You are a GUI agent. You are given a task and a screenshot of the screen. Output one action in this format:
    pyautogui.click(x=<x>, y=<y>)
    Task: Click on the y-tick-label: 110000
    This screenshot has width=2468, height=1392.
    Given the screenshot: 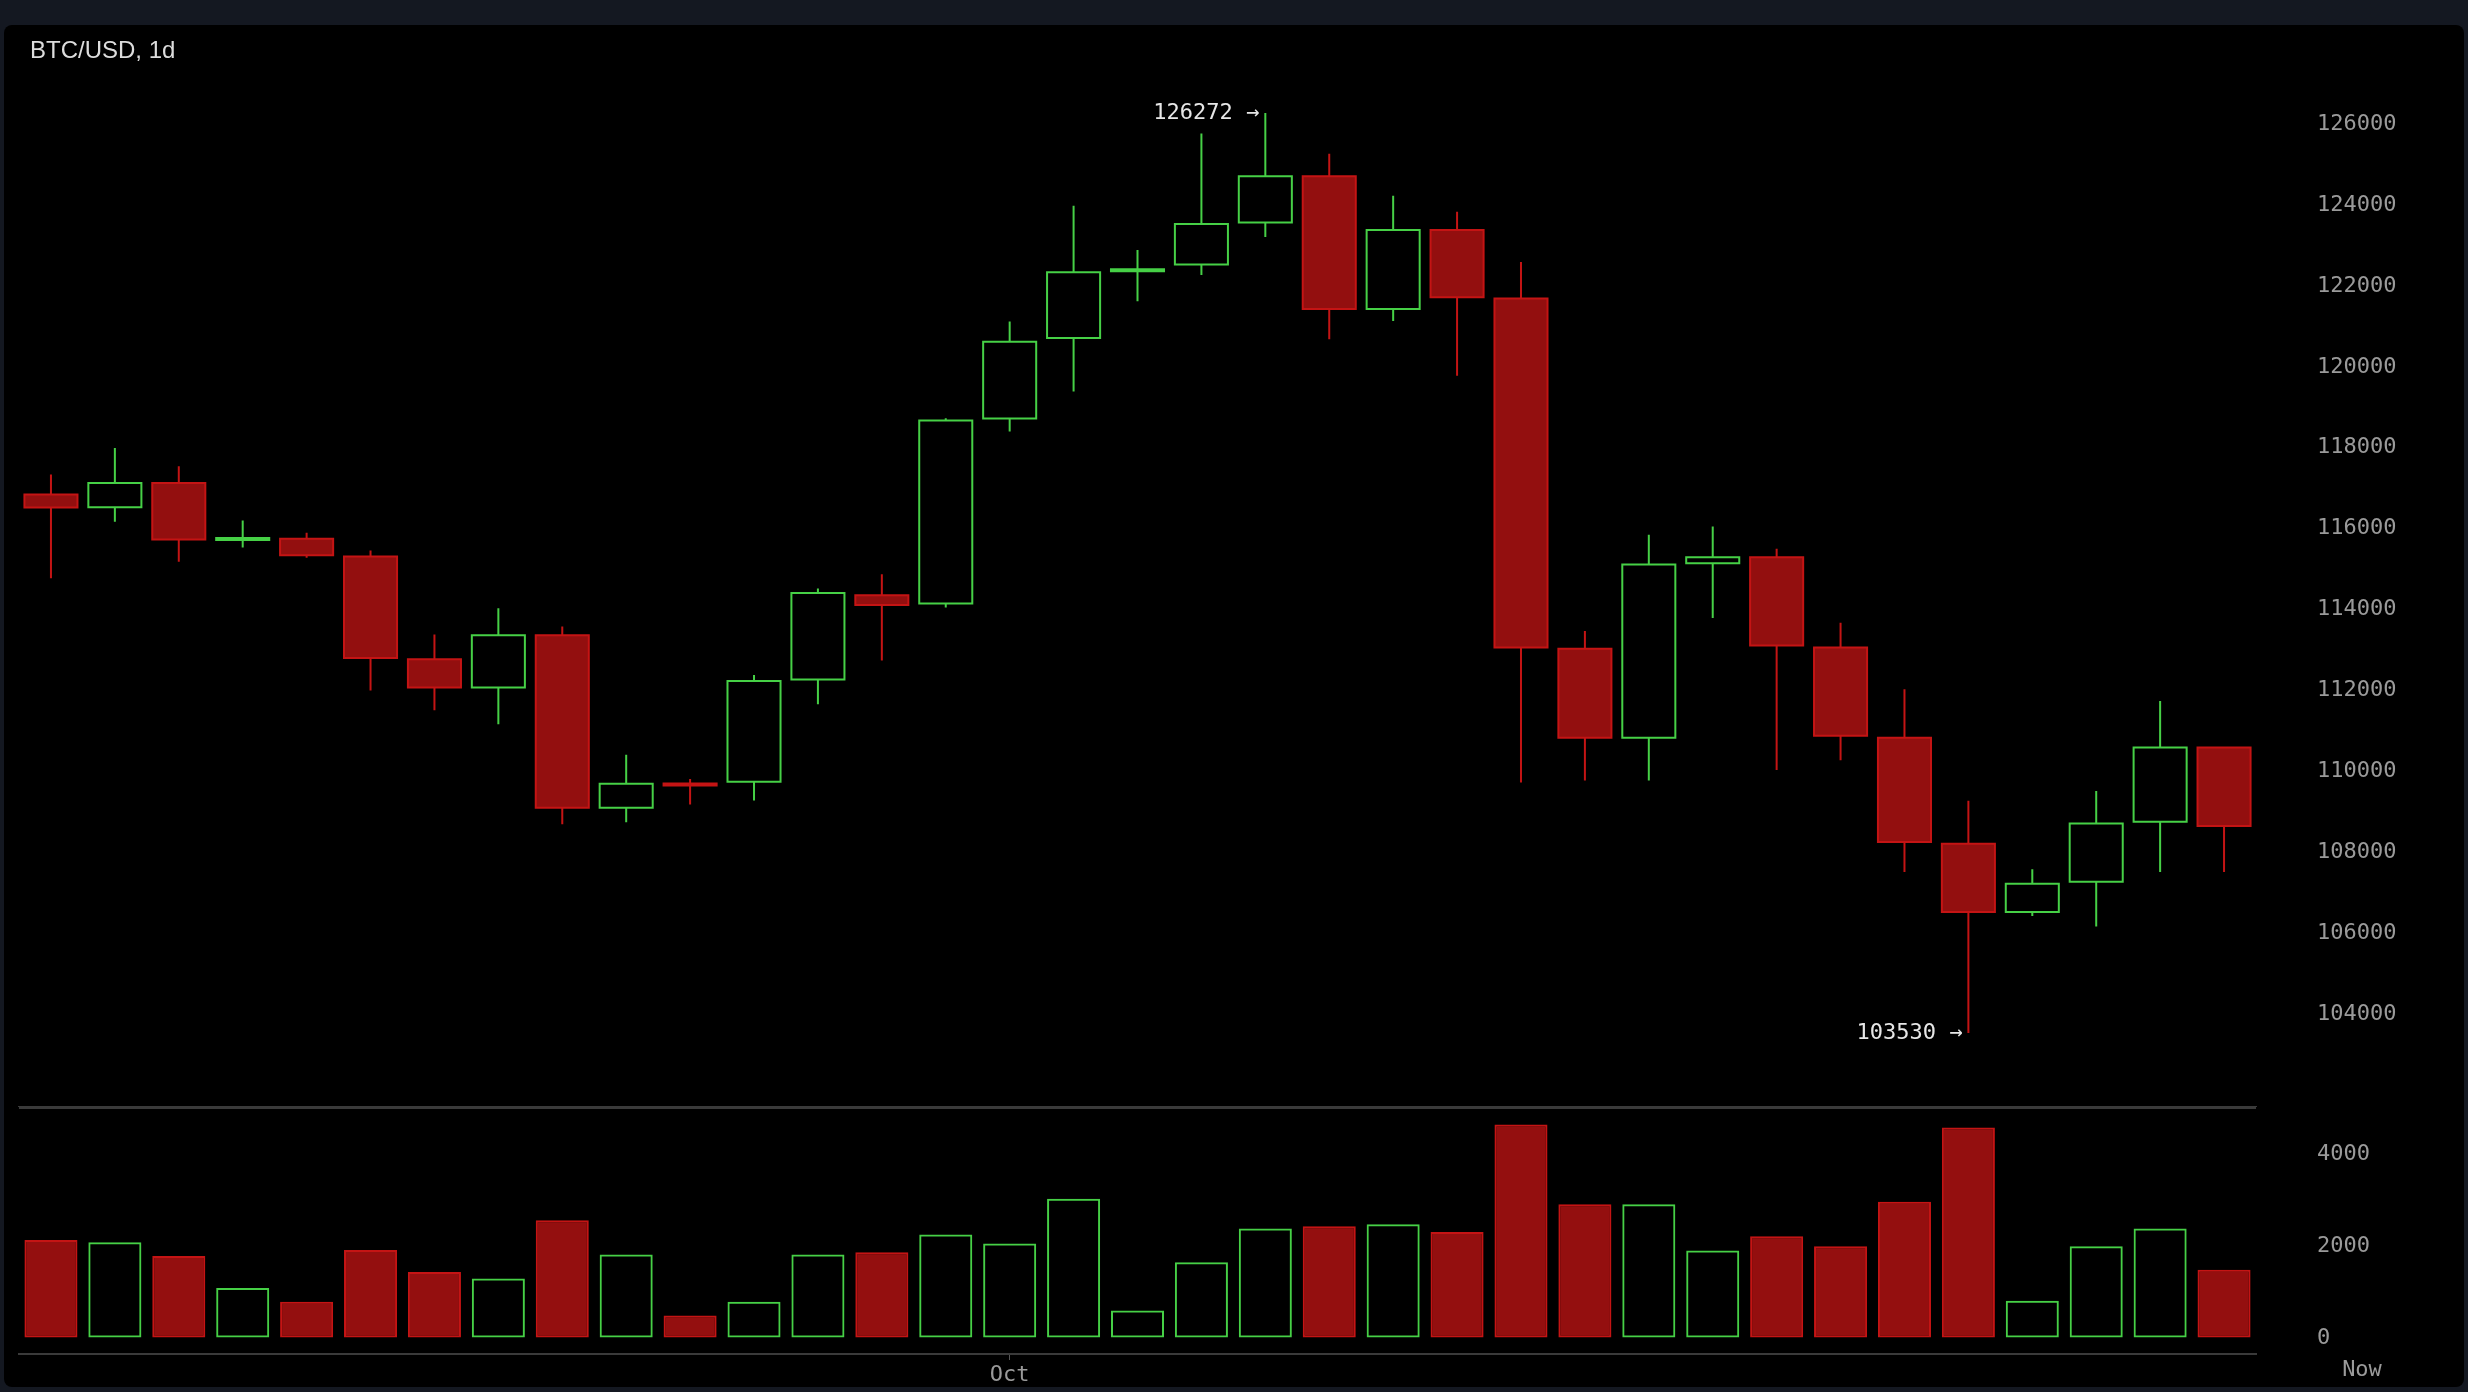 What is the action you would take?
    pyautogui.click(x=2357, y=769)
    